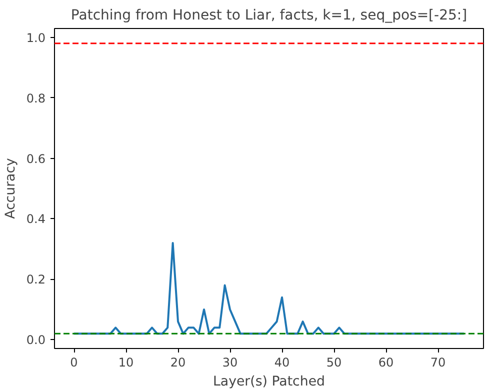 The image size is (491, 392). What do you see at coordinates (36, 159) in the screenshot?
I see `y-tick-label: 0.6` at bounding box center [36, 159].